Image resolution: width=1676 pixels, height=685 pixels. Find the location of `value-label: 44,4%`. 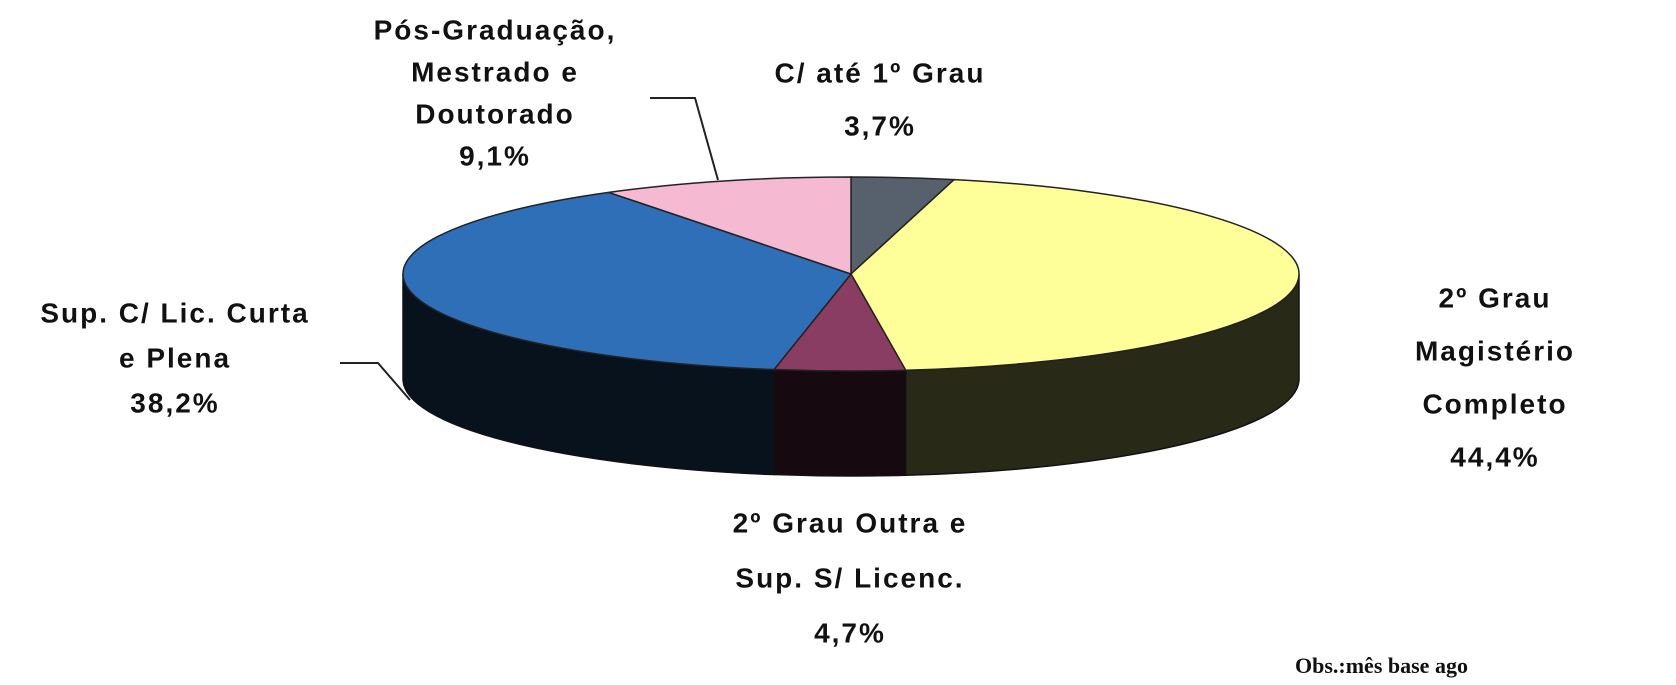

value-label: 44,4% is located at coordinates (1494, 456).